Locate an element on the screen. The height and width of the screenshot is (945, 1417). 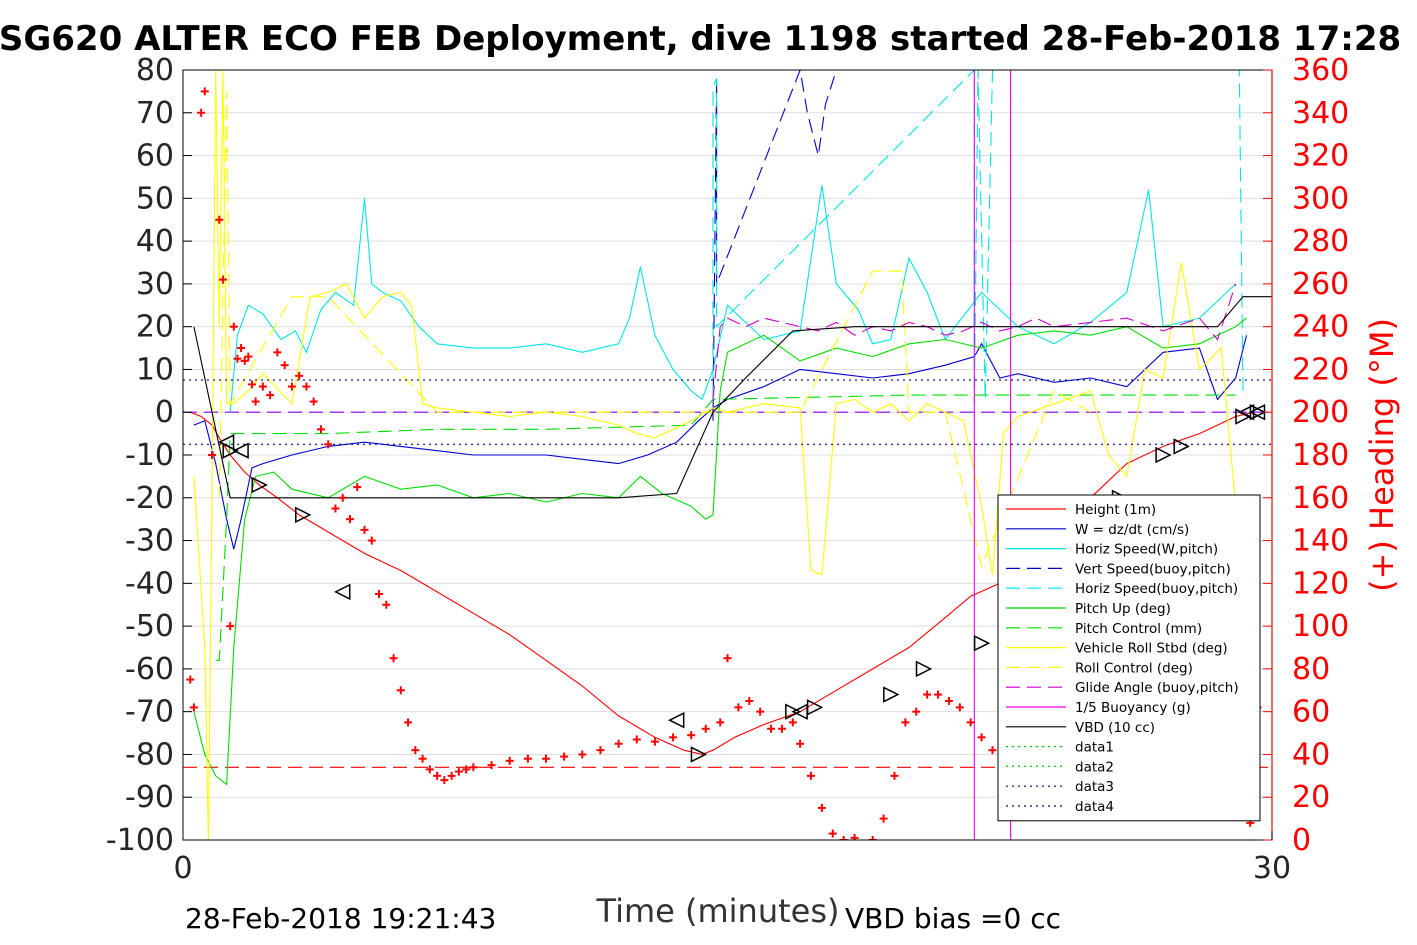
x-axis-label: Time (minutes) is located at coordinates (718, 911).